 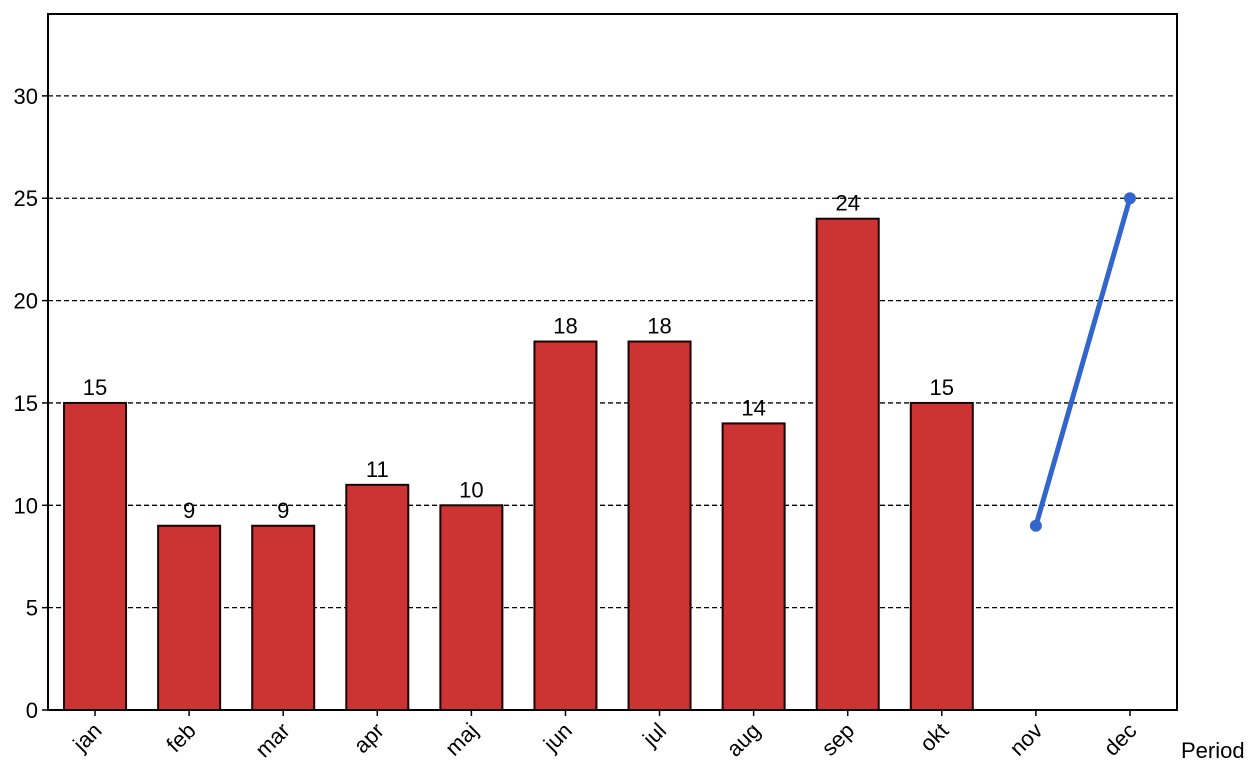 What do you see at coordinates (26, 96) in the screenshot?
I see `y-tick-label: 30` at bounding box center [26, 96].